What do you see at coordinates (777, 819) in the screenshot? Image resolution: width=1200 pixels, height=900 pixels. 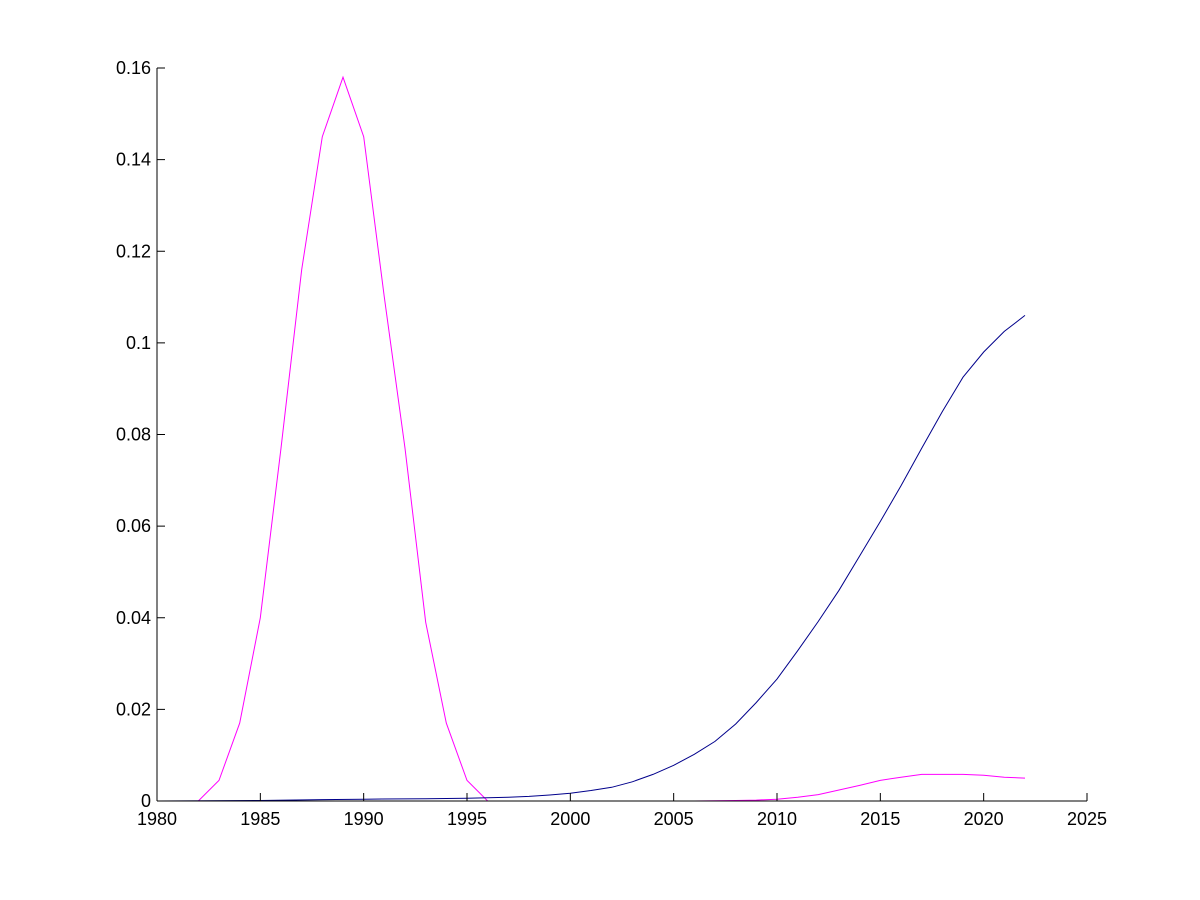 I see `x-tick-label: 2010` at bounding box center [777, 819].